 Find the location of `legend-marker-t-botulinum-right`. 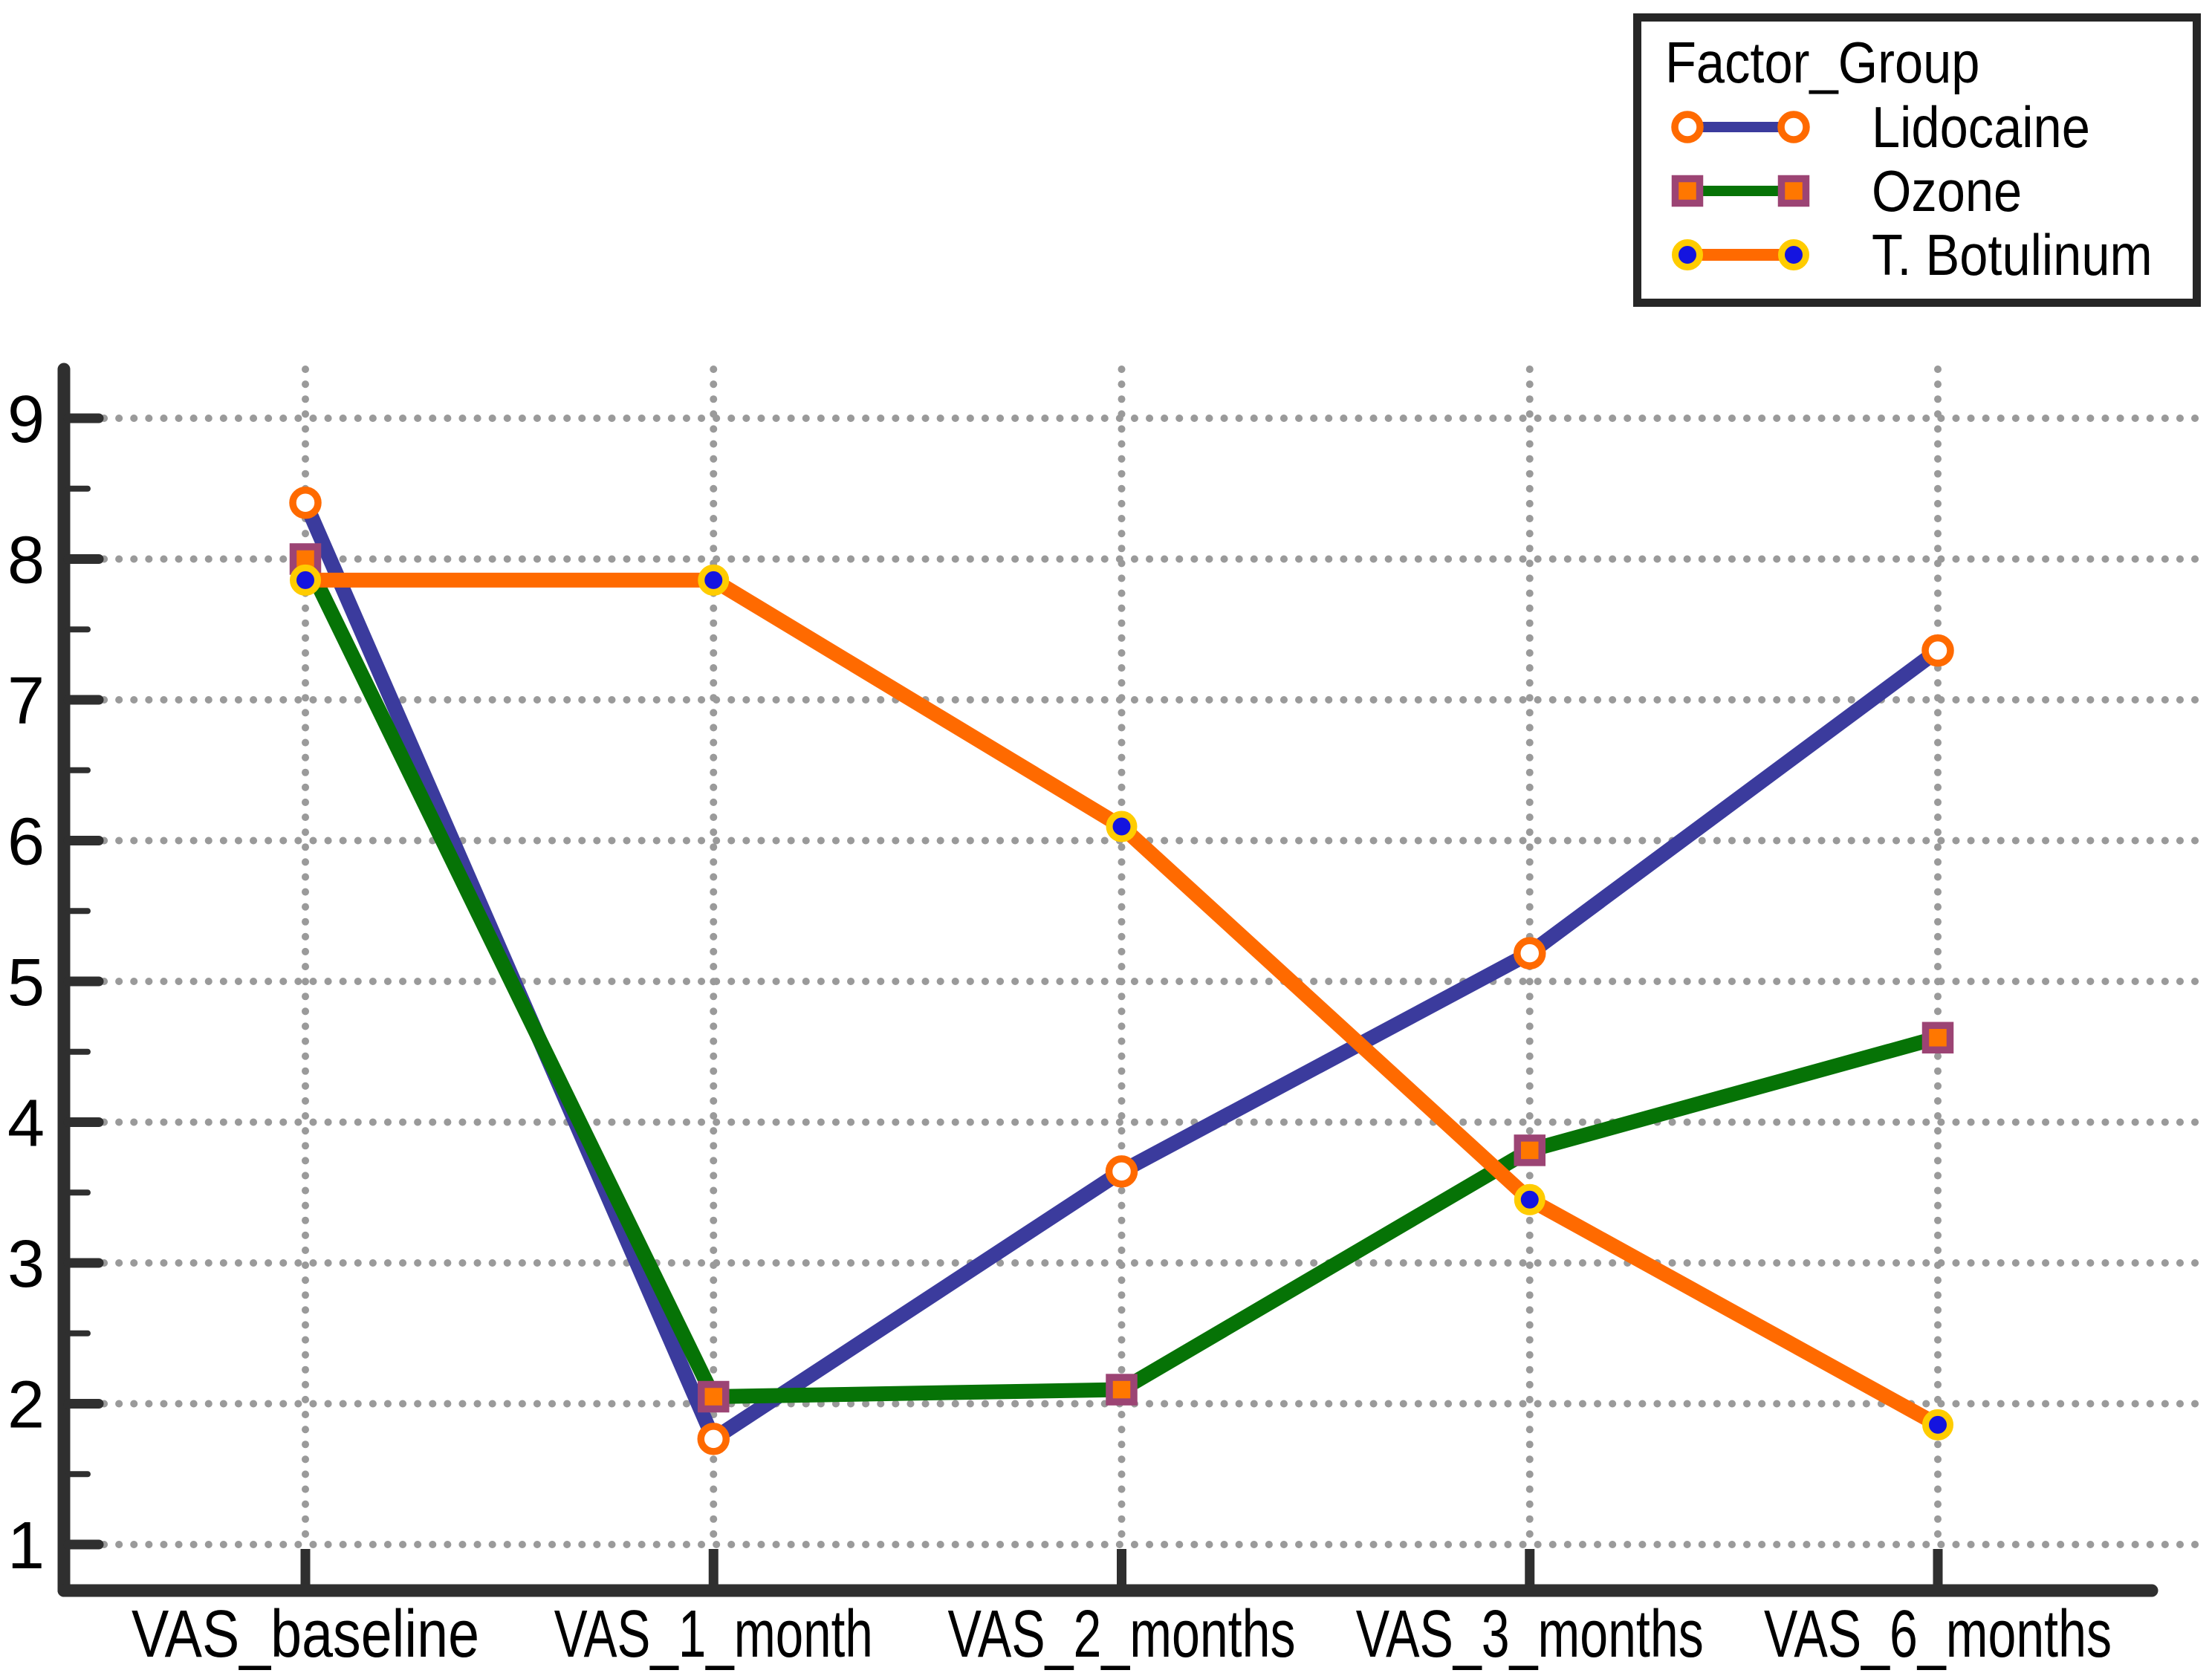

legend-marker-t-botulinum-right is located at coordinates (1793, 255).